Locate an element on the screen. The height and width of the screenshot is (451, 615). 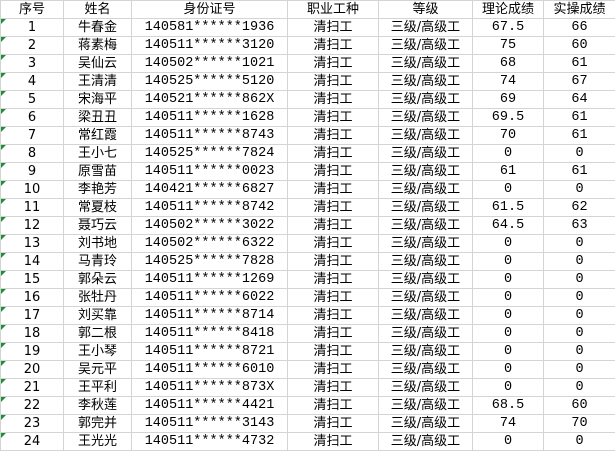
practical-score-cell: 67 is located at coordinates (579, 81).